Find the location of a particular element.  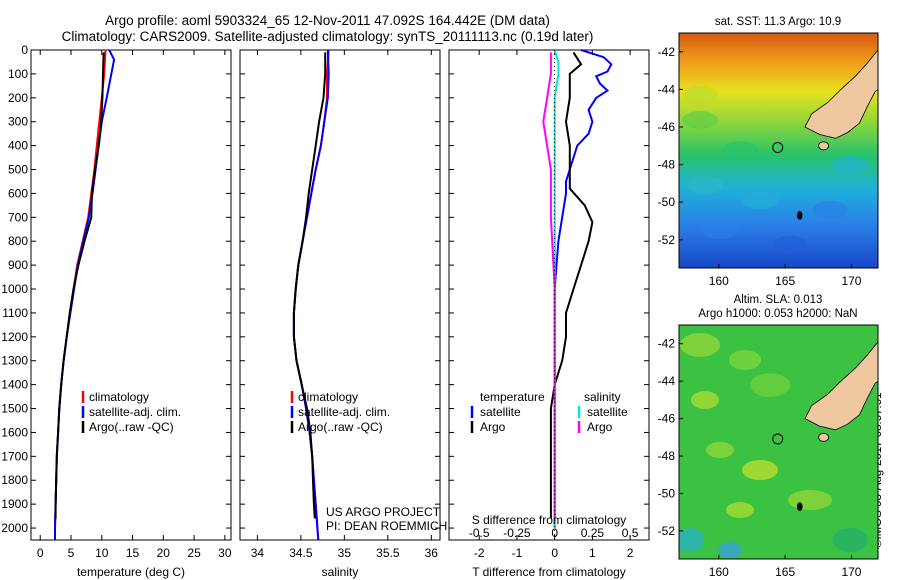

sla-map-title: Altim. SLA: 0.013 is located at coordinates (778, 300).